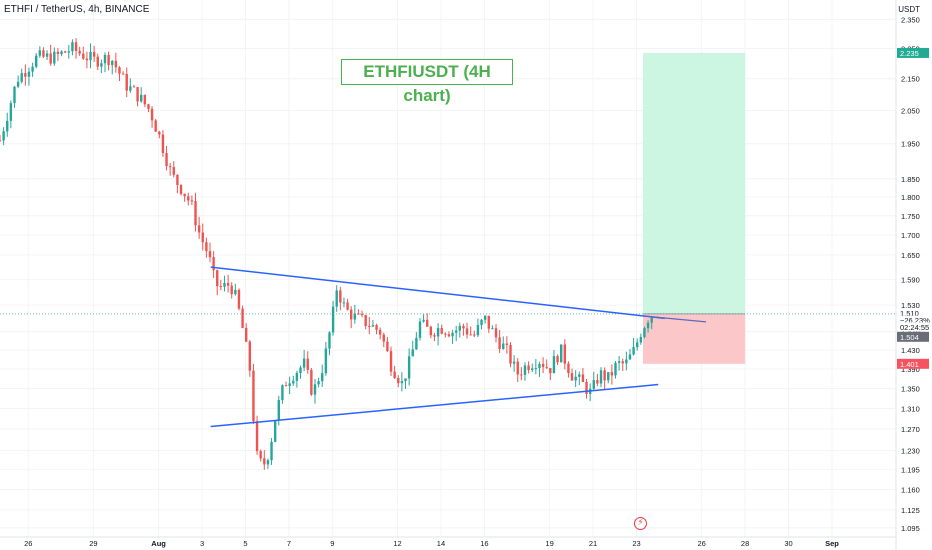 The image size is (932, 550). What do you see at coordinates (158, 543) in the screenshot?
I see `time-tick-label: Aug` at bounding box center [158, 543].